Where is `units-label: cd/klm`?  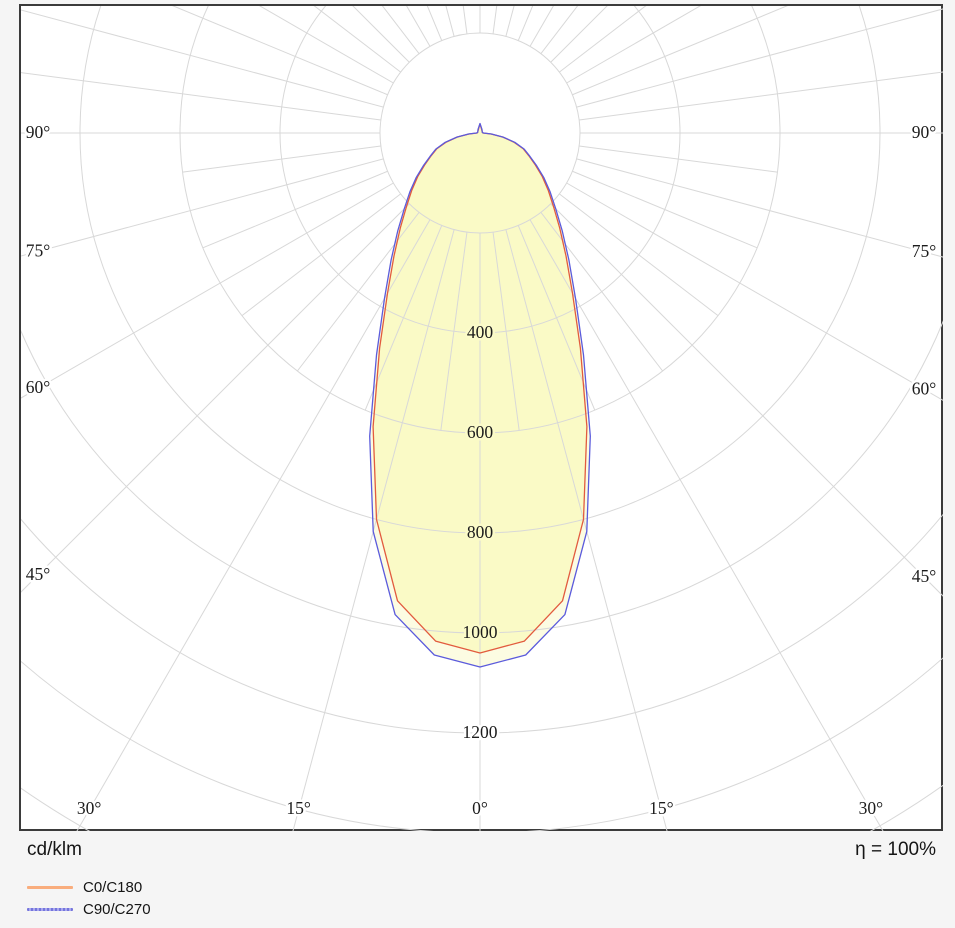
units-label: cd/klm is located at coordinates (54, 849).